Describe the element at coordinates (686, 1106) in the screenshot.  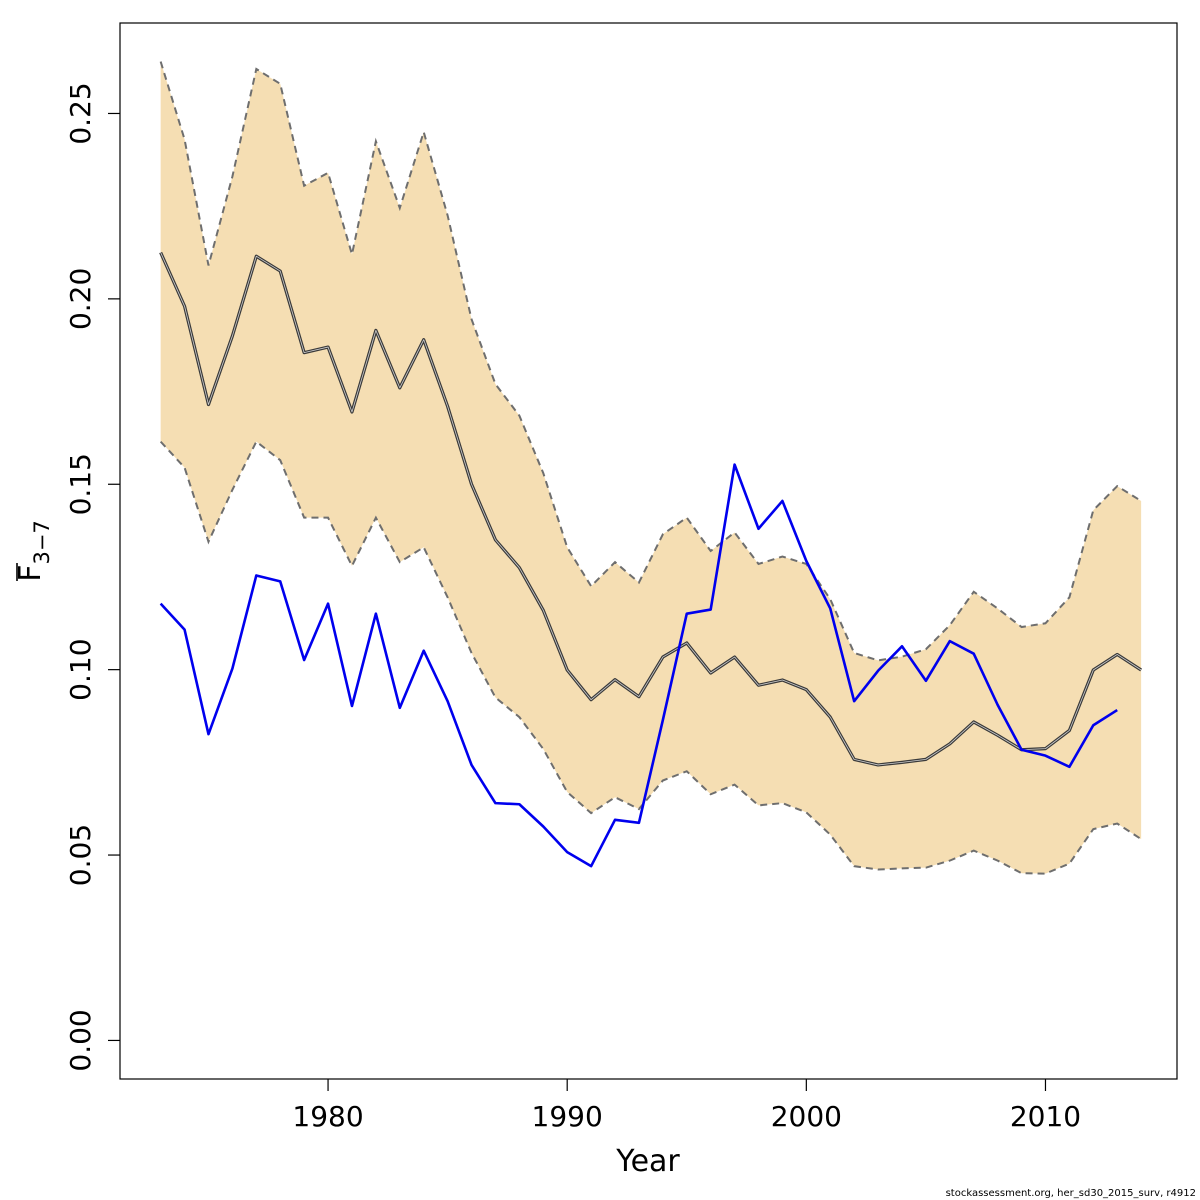
I see `x-axis: 1980 1990 2000 2010` at that location.